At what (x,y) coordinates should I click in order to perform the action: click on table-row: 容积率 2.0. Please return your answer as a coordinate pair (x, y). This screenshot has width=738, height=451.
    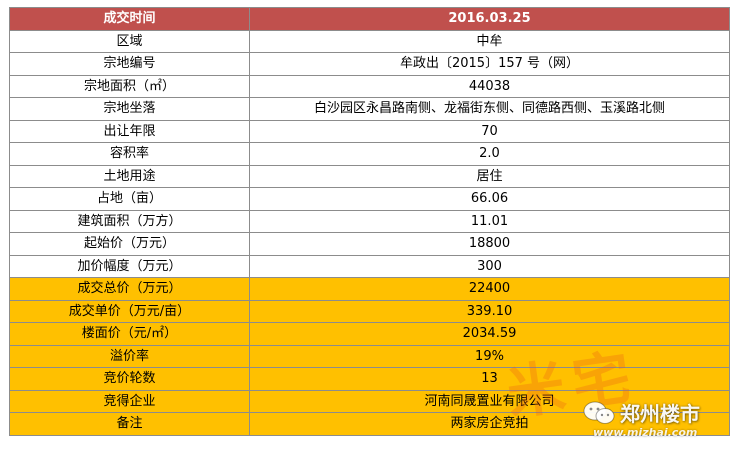
    Looking at the image, I should click on (369, 154).